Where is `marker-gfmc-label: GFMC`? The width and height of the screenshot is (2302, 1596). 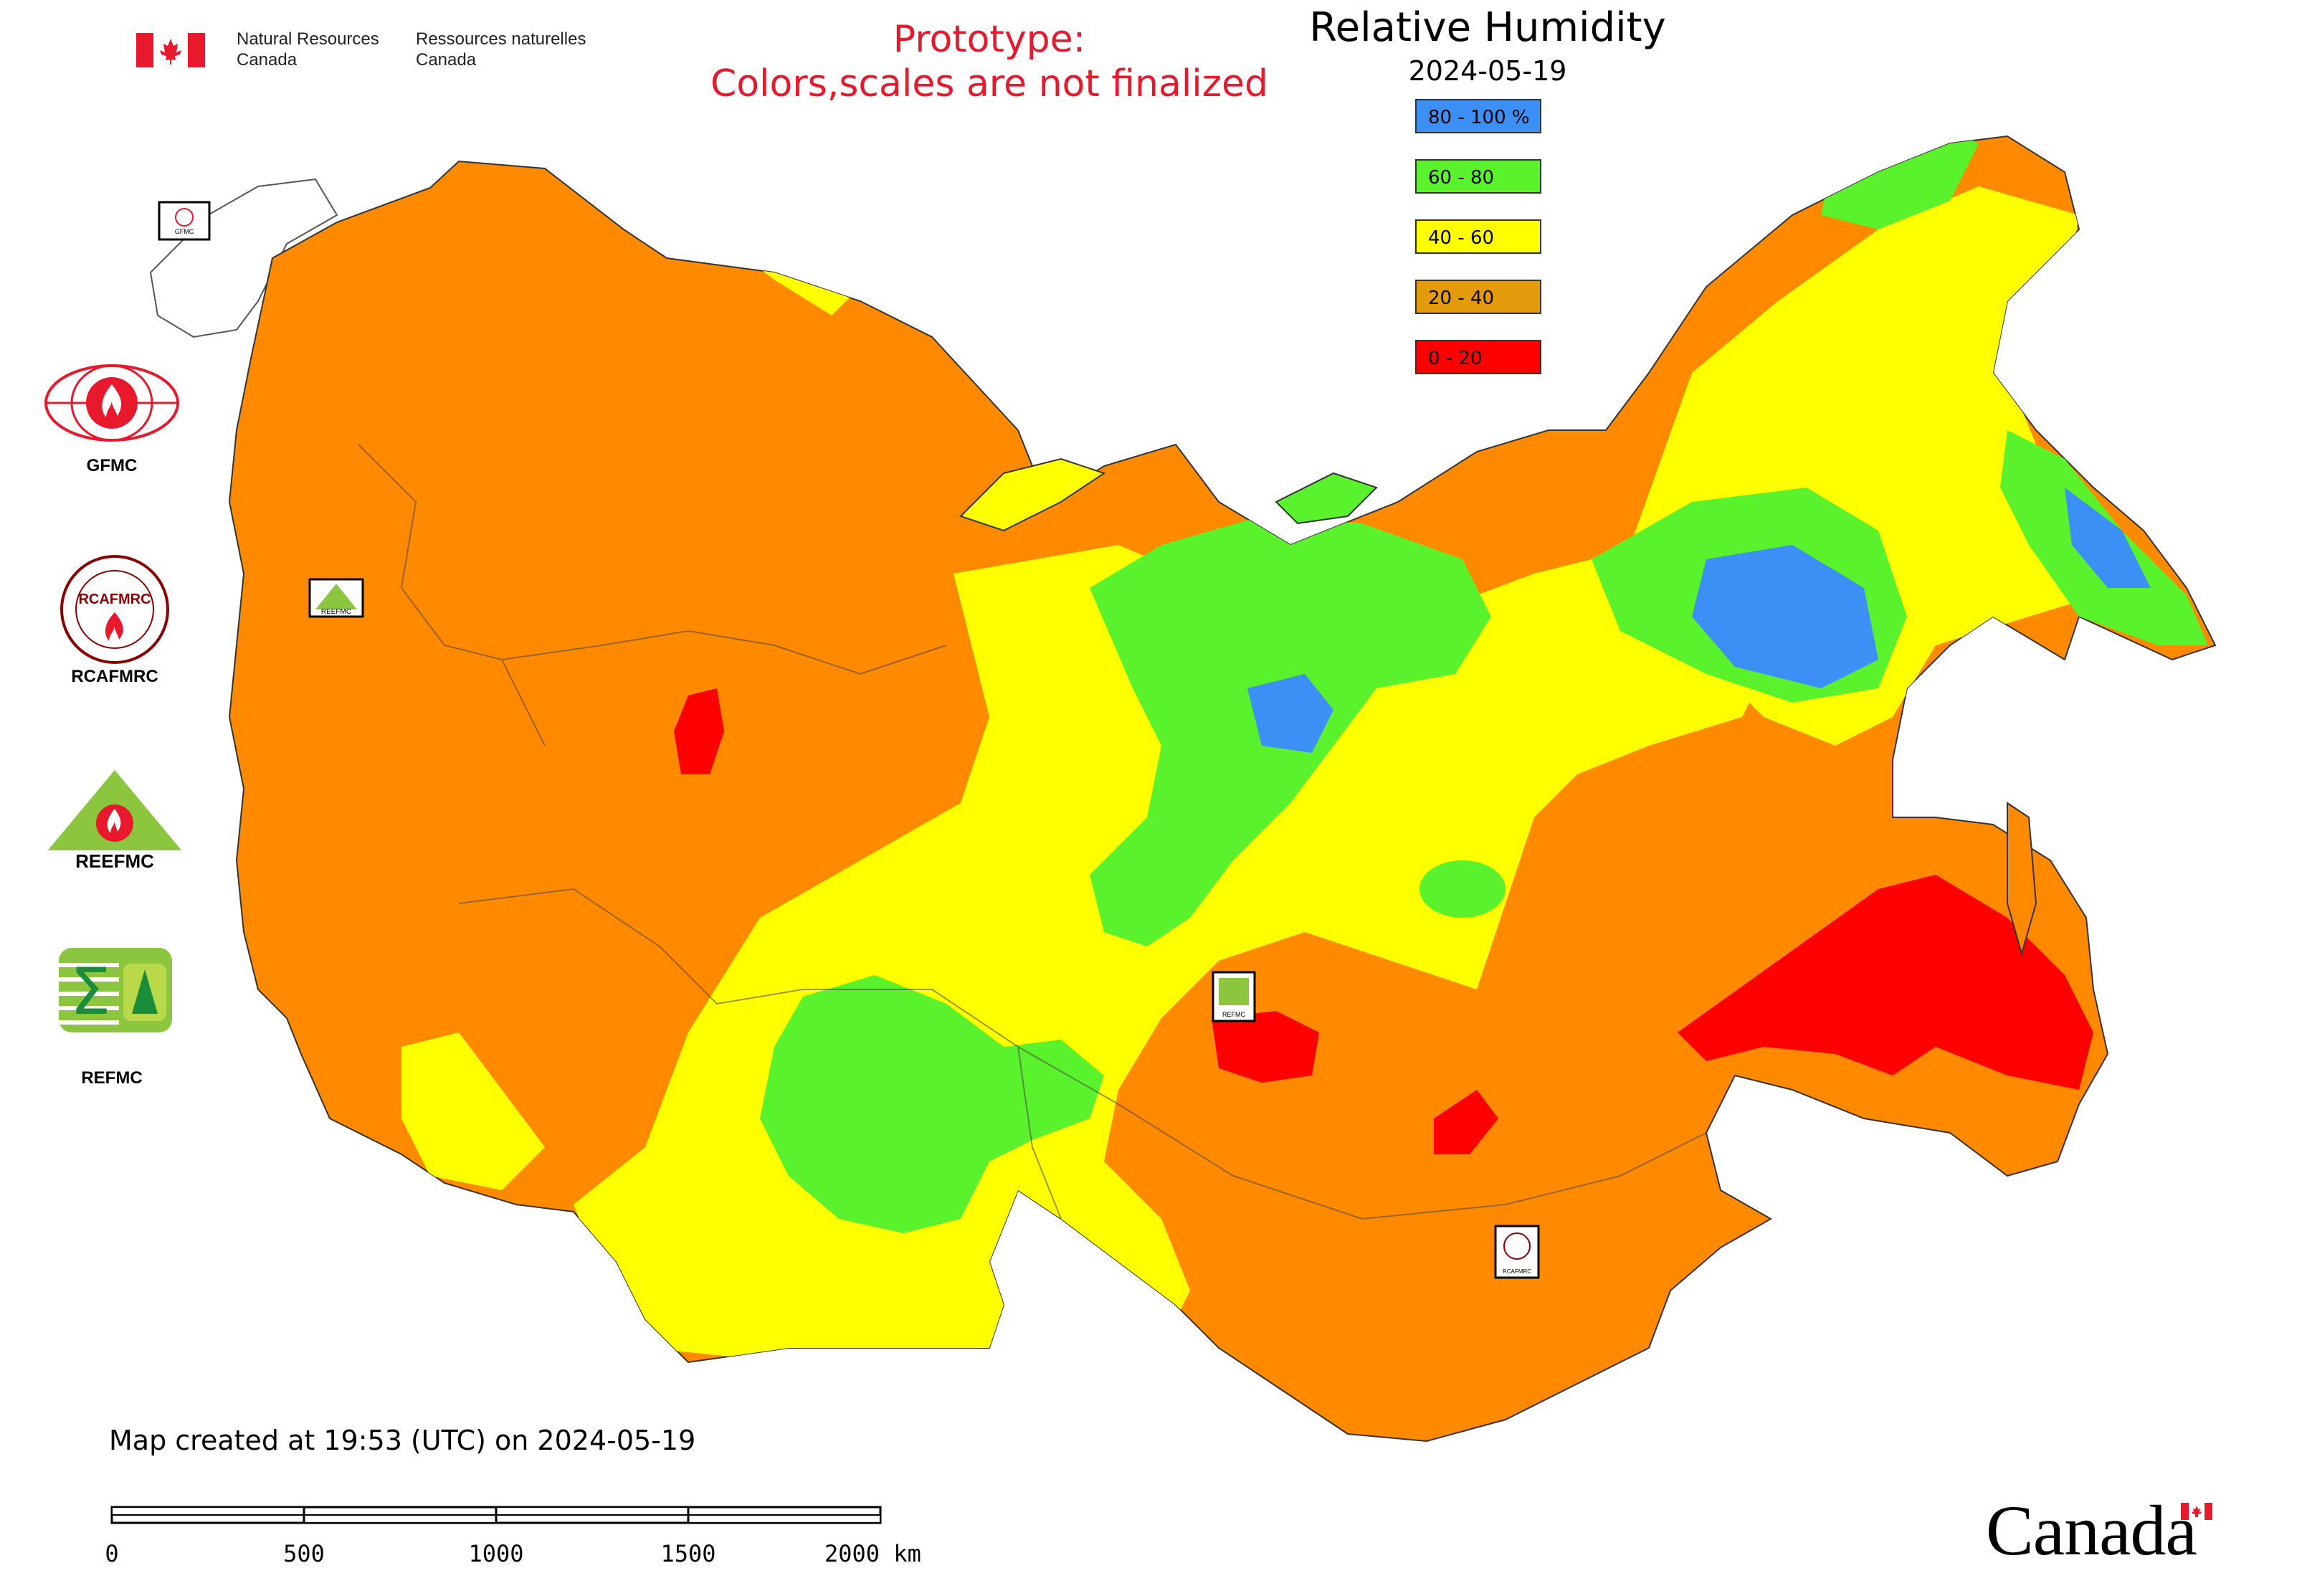 marker-gfmc-label: GFMC is located at coordinates (184, 231).